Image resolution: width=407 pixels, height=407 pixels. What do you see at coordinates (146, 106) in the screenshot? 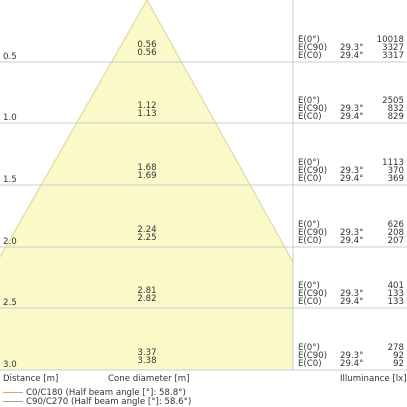
I see `cone-diameter-c0: 1.12` at bounding box center [146, 106].